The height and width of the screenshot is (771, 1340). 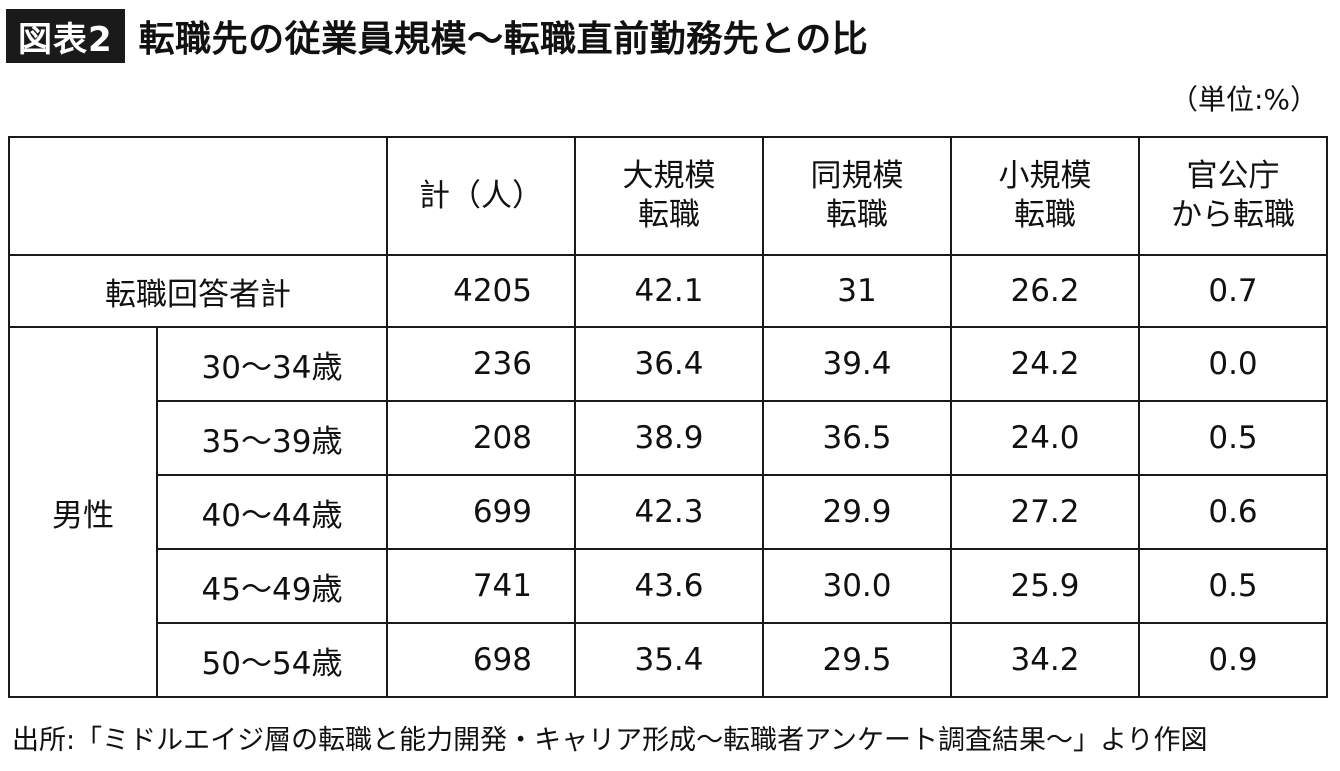 What do you see at coordinates (1233, 364) in the screenshot?
I see `gov-cell: 0.0` at bounding box center [1233, 364].